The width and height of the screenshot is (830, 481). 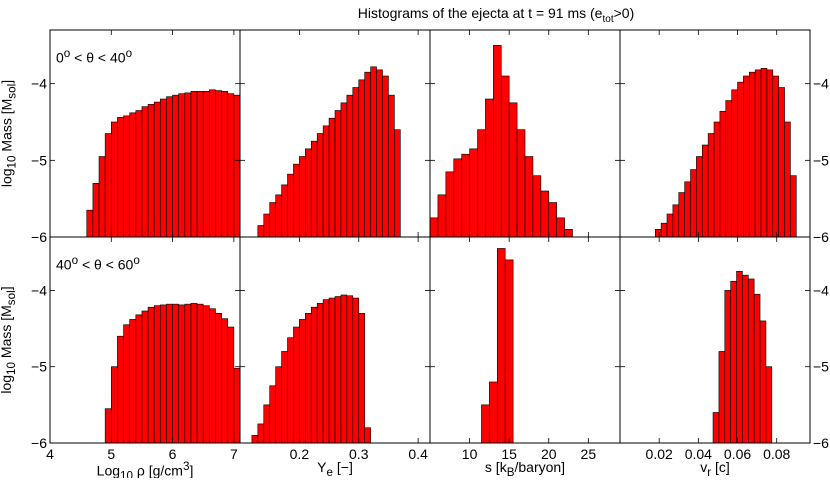 What do you see at coordinates (300, 454) in the screenshot?
I see `x-tick-label: 0.2` at bounding box center [300, 454].